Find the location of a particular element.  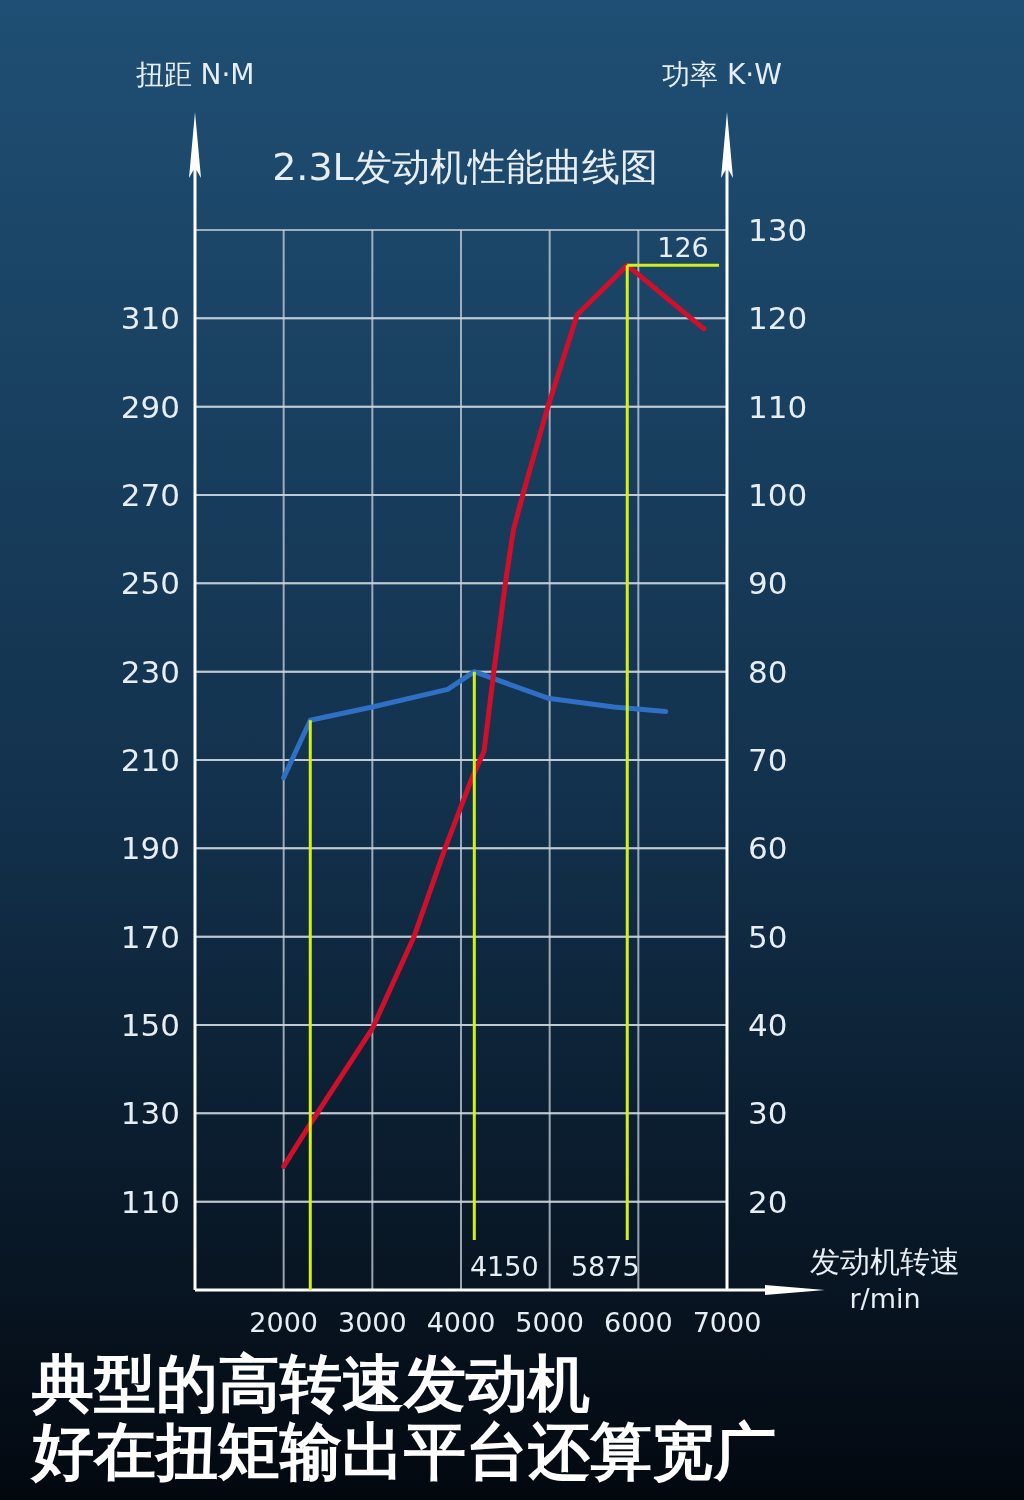

x-tick-label: 2000 is located at coordinates (284, 1322).